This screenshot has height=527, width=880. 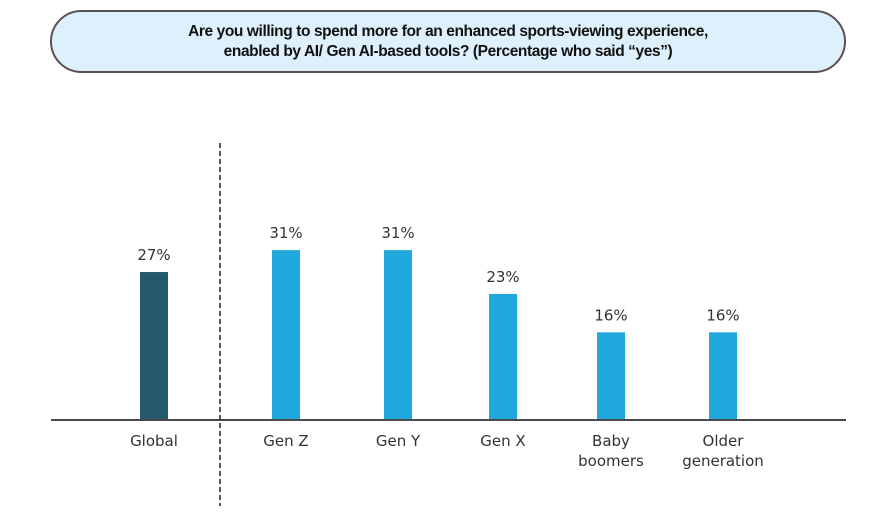 I want to click on category-label-line: Older, so click(x=724, y=441).